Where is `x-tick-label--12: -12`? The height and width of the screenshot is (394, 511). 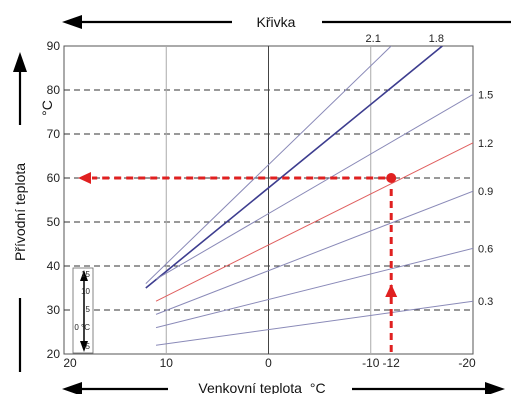 x-tick-label--12: -12 is located at coordinates (392, 363).